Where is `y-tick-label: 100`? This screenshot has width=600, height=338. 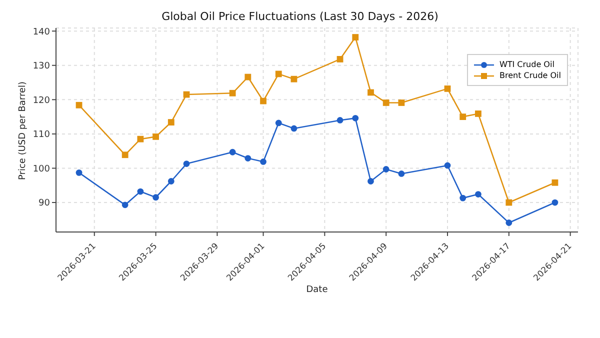
y-tick-label: 100 is located at coordinates (41, 169).